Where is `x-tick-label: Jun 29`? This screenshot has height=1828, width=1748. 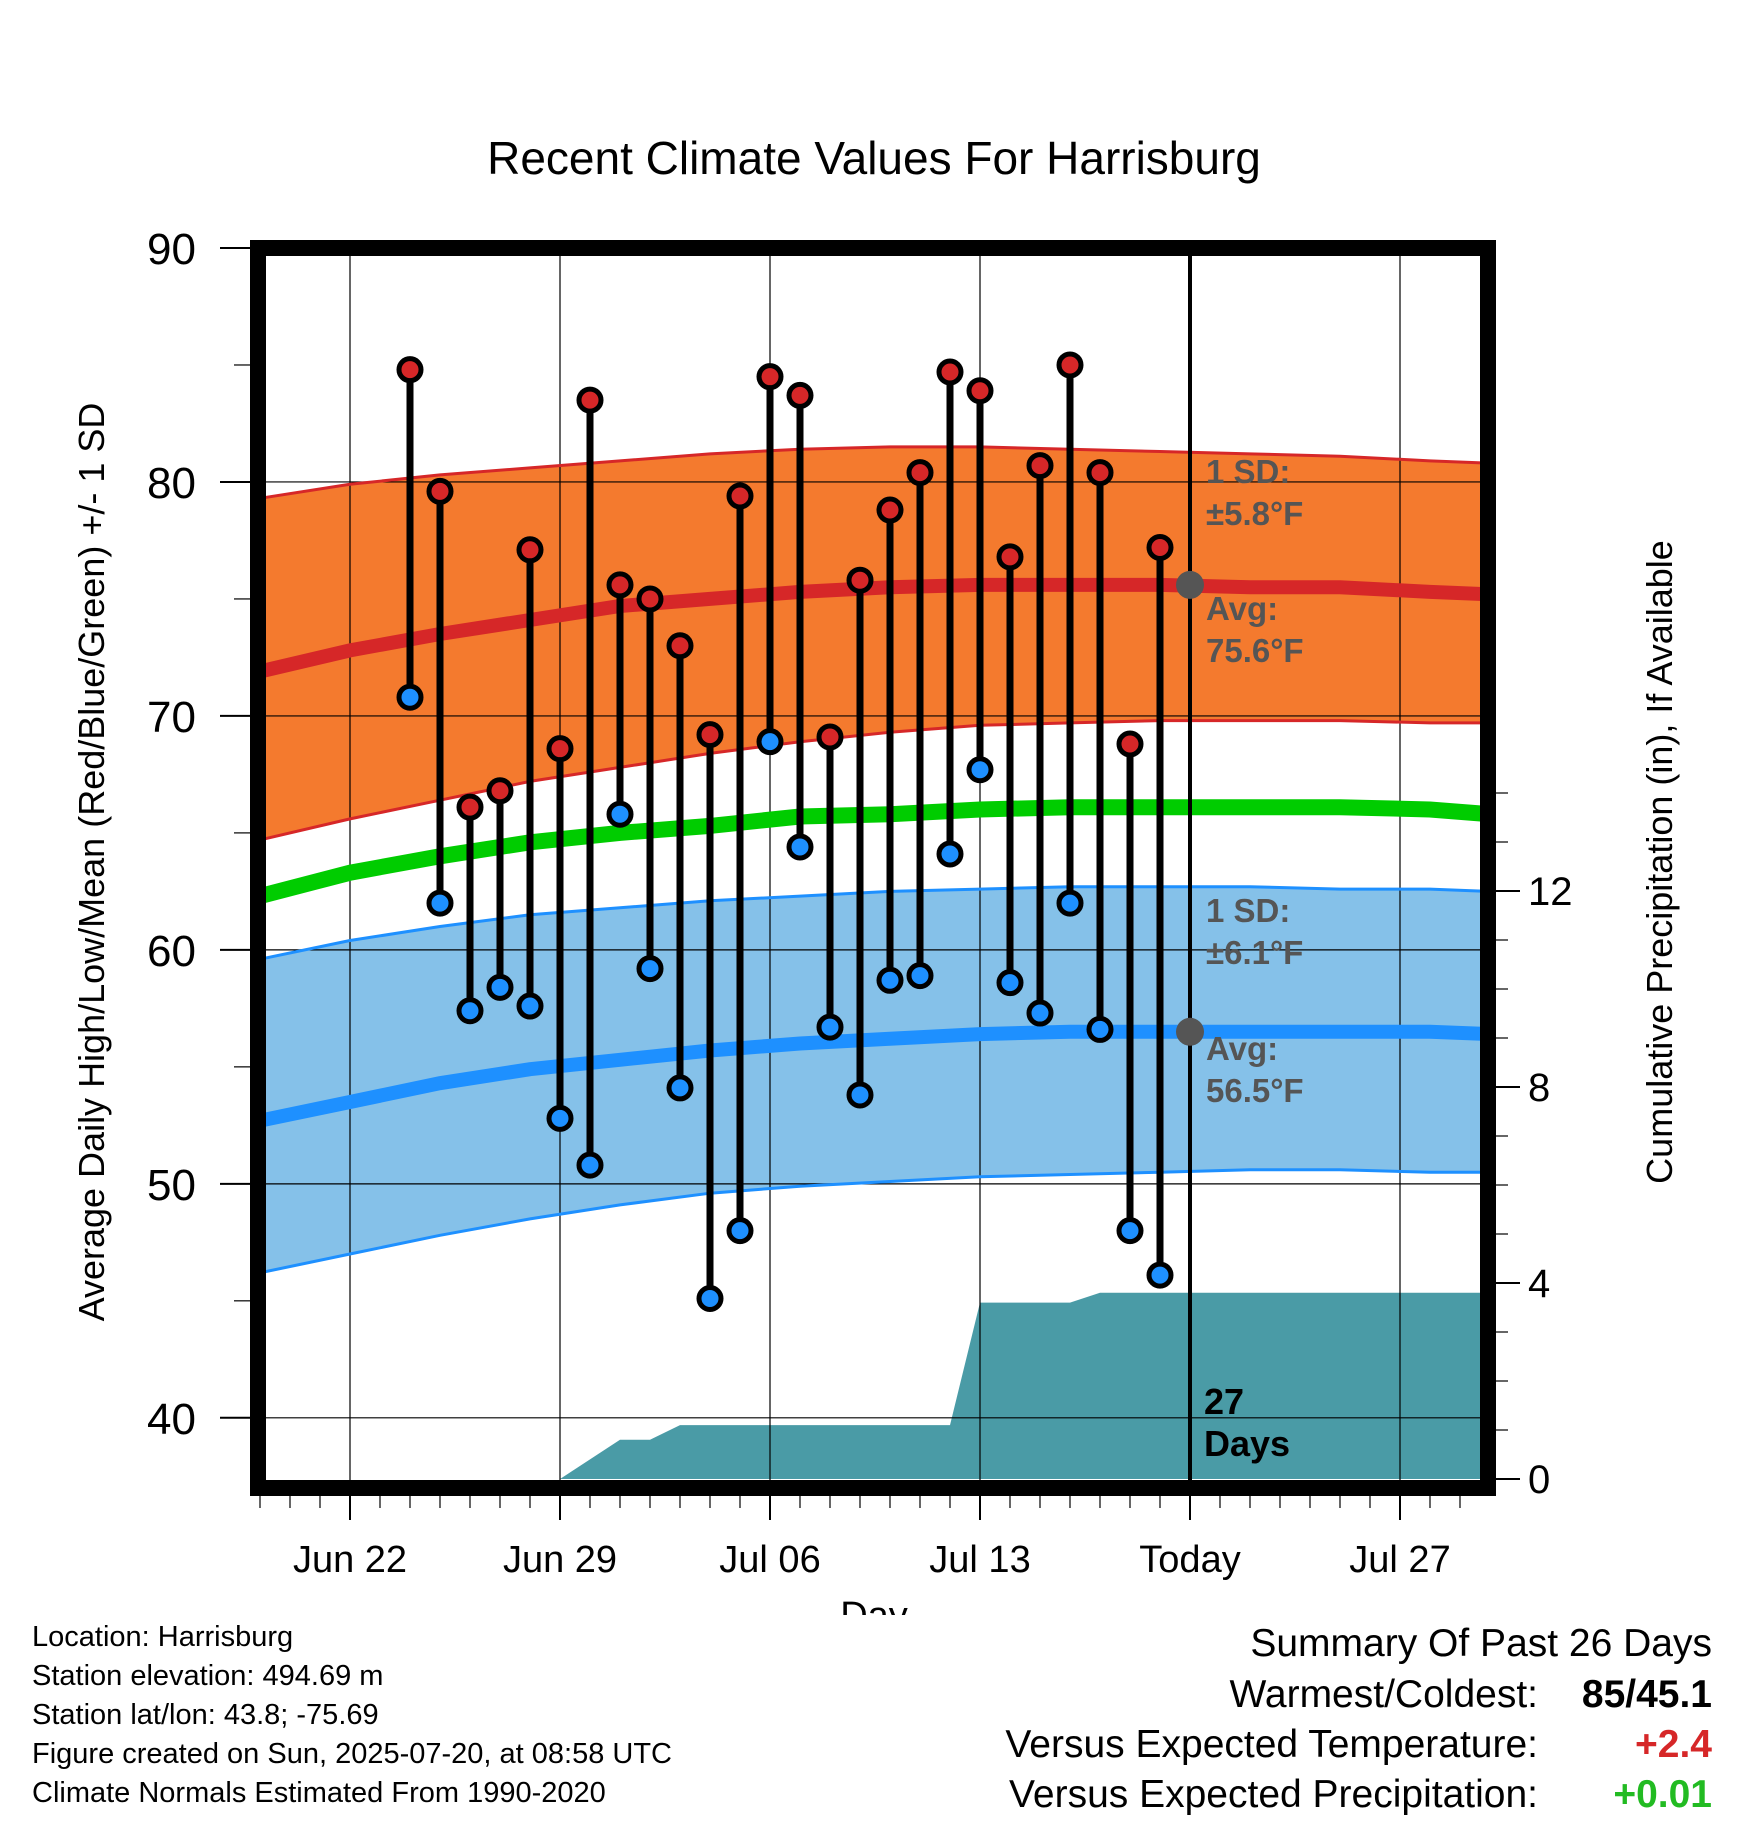
x-tick-label: Jun 29 is located at coordinates (560, 1560).